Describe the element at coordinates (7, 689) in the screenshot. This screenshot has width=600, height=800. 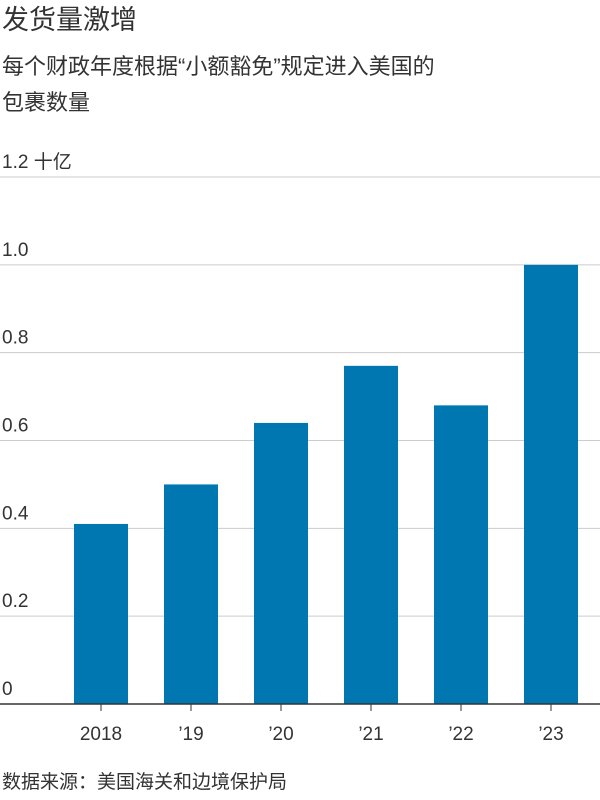
I see `y-tick-label: 0` at that location.